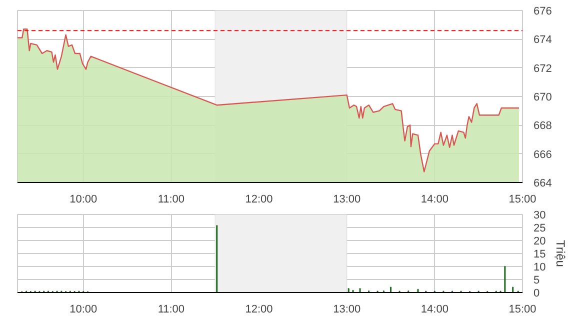  What do you see at coordinates (543, 184) in the screenshot?
I see `y-tick-label: 664` at bounding box center [543, 184].